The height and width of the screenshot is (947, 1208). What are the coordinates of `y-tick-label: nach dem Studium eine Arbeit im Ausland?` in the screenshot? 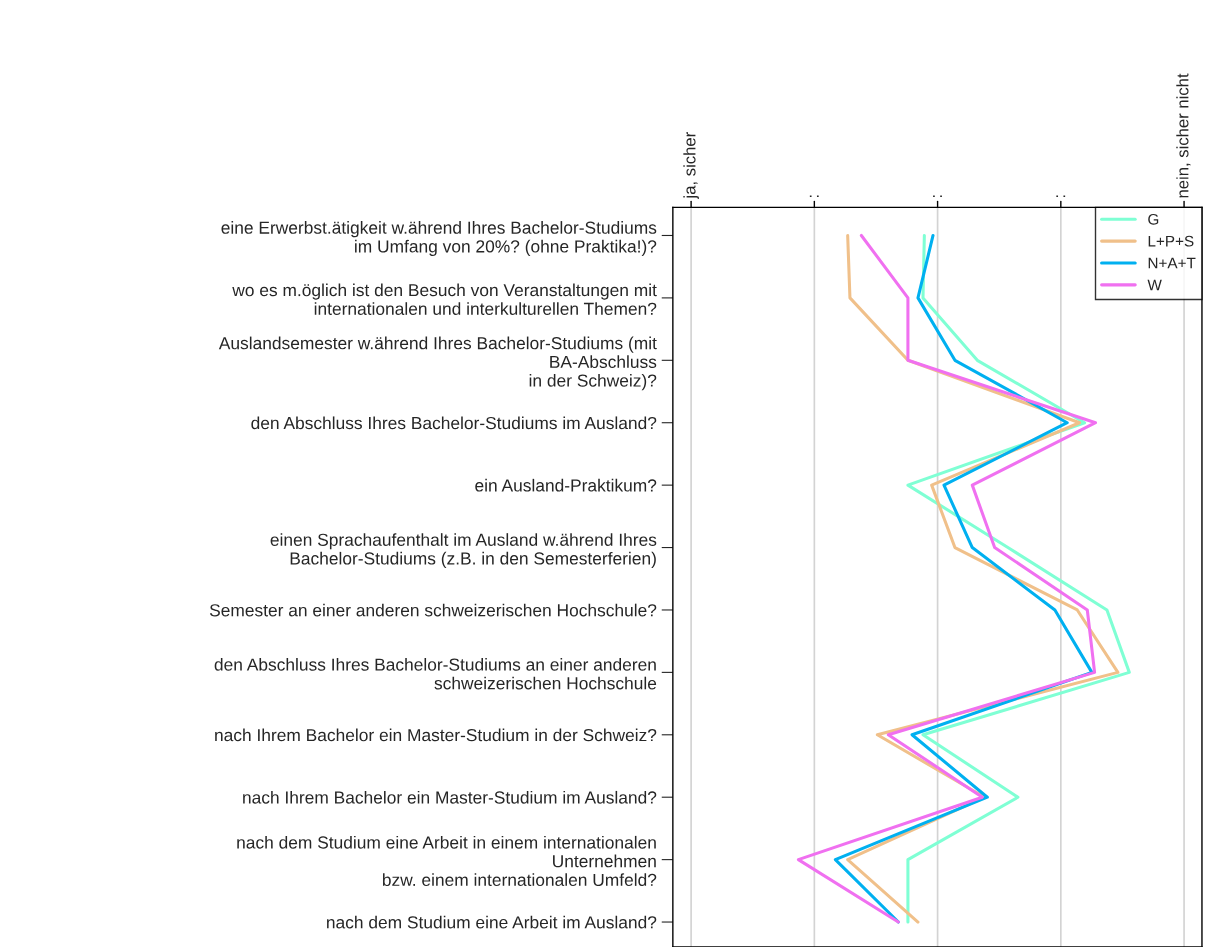 It's located at (492, 922).